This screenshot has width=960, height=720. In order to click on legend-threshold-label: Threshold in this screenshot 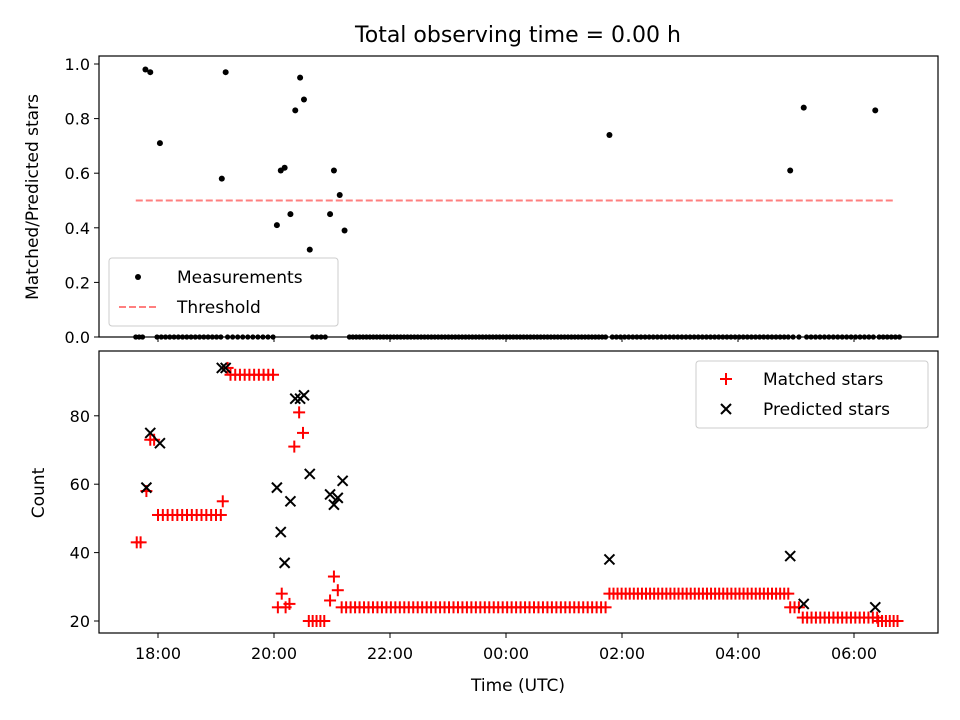, I will do `click(218, 308)`.